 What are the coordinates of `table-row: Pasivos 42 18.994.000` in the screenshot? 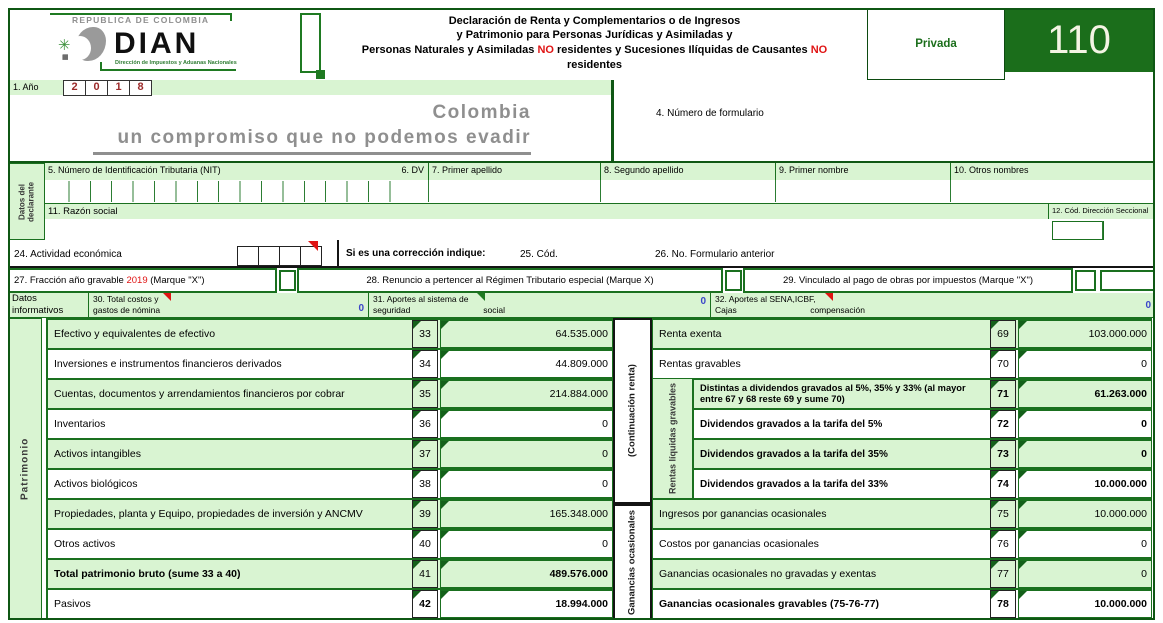 It's located at (329, 605).